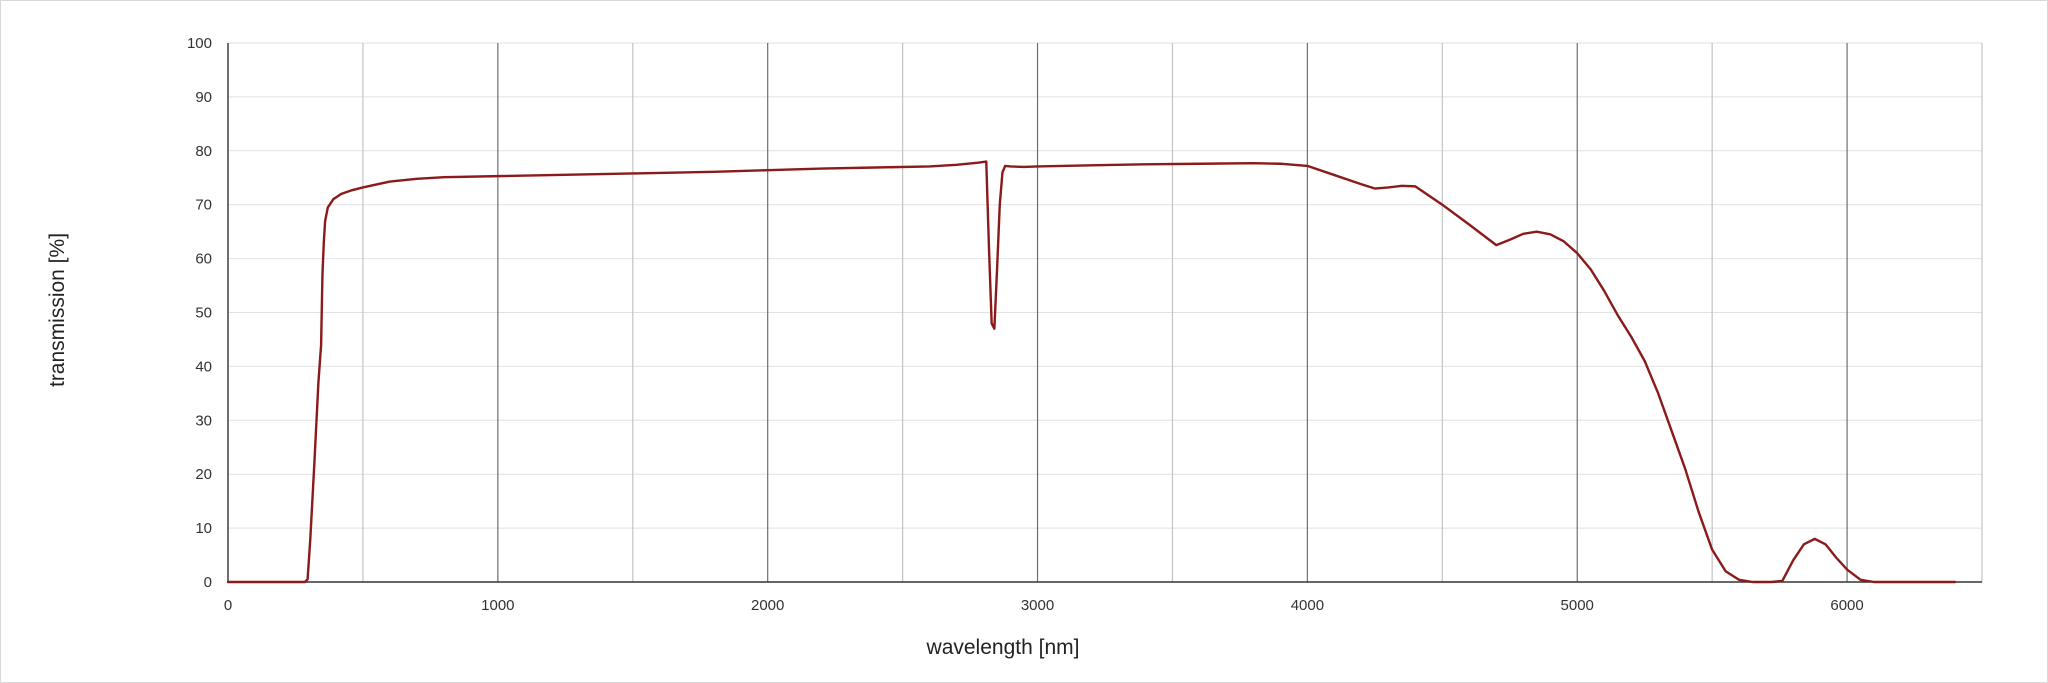 Image resolution: width=2048 pixels, height=683 pixels. What do you see at coordinates (203, 528) in the screenshot?
I see `y-tick-label-10: 10` at bounding box center [203, 528].